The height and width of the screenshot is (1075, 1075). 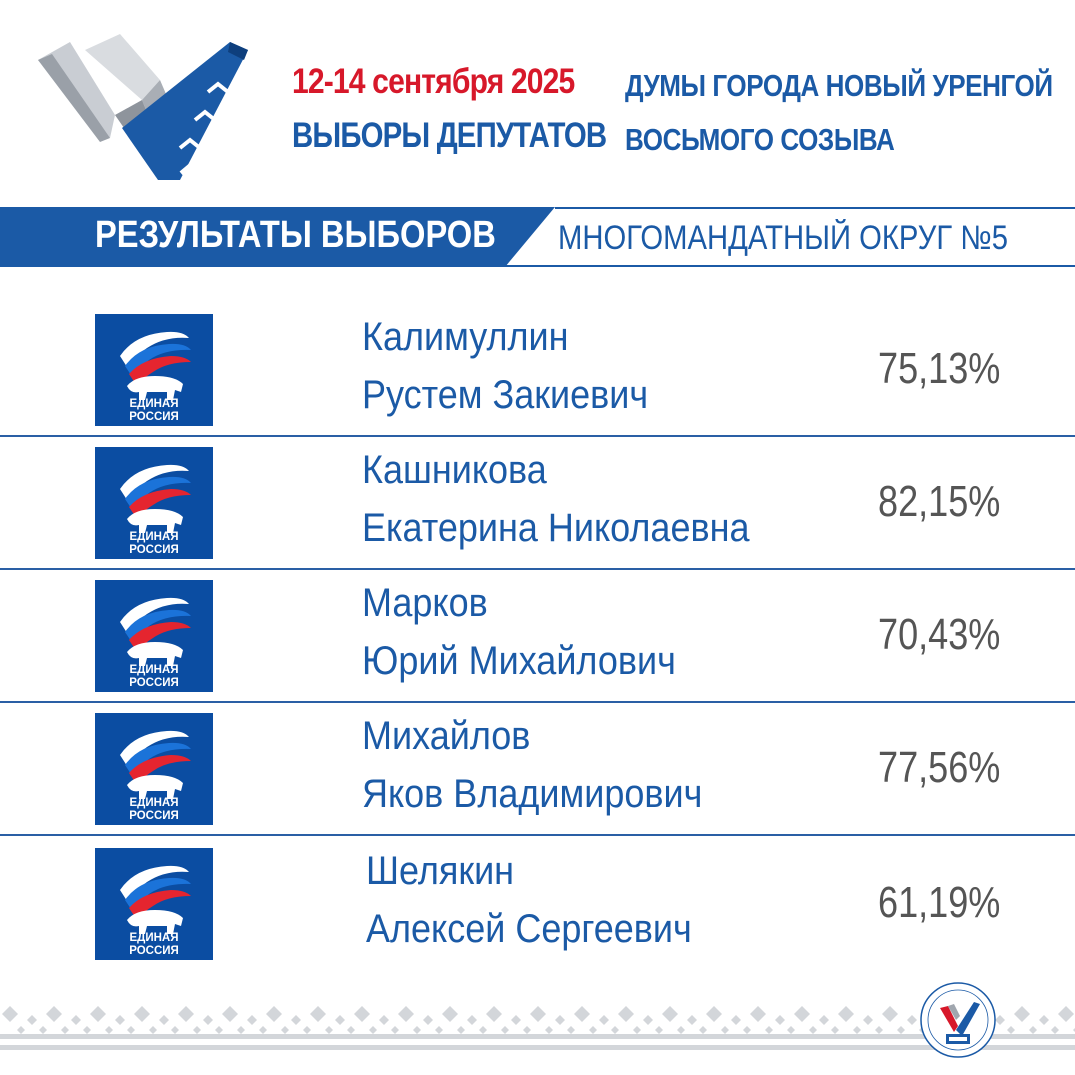 I want to click on candidate-given-name: Яков Владимирович, so click(x=532, y=794).